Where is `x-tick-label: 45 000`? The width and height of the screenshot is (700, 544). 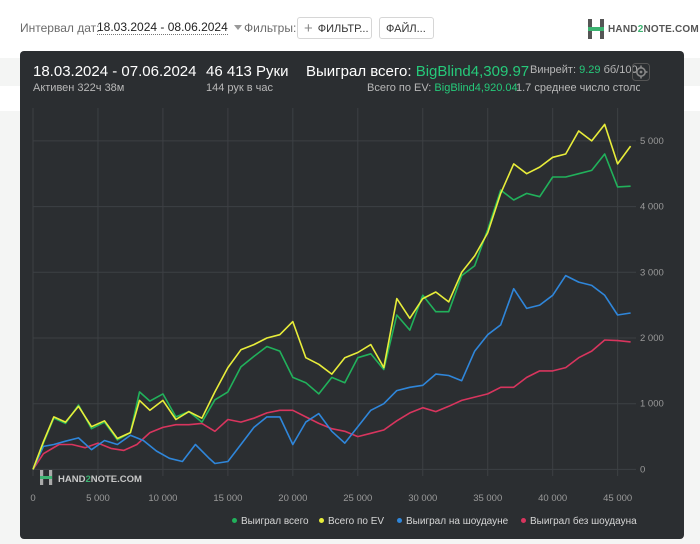
x-tick-label: 45 000 is located at coordinates (617, 498).